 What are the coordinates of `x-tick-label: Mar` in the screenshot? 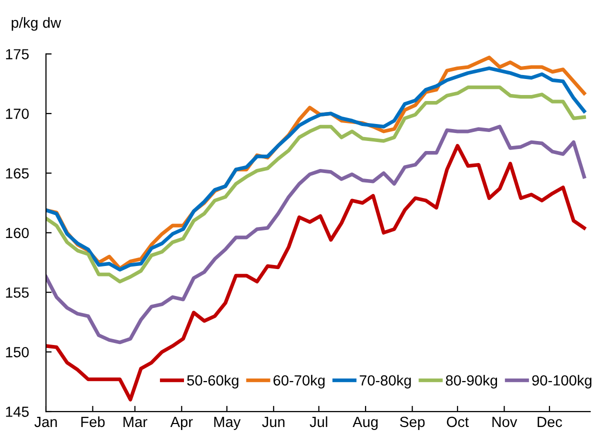 It's located at (136, 422).